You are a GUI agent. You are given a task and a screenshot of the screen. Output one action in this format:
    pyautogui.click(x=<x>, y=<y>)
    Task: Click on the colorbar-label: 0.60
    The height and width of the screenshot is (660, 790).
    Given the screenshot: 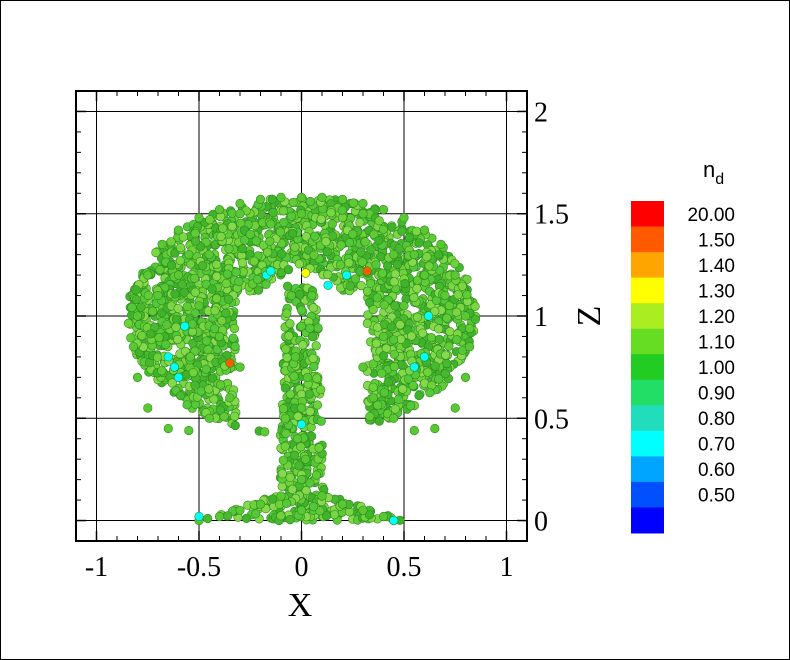 What is the action you would take?
    pyautogui.click(x=716, y=470)
    